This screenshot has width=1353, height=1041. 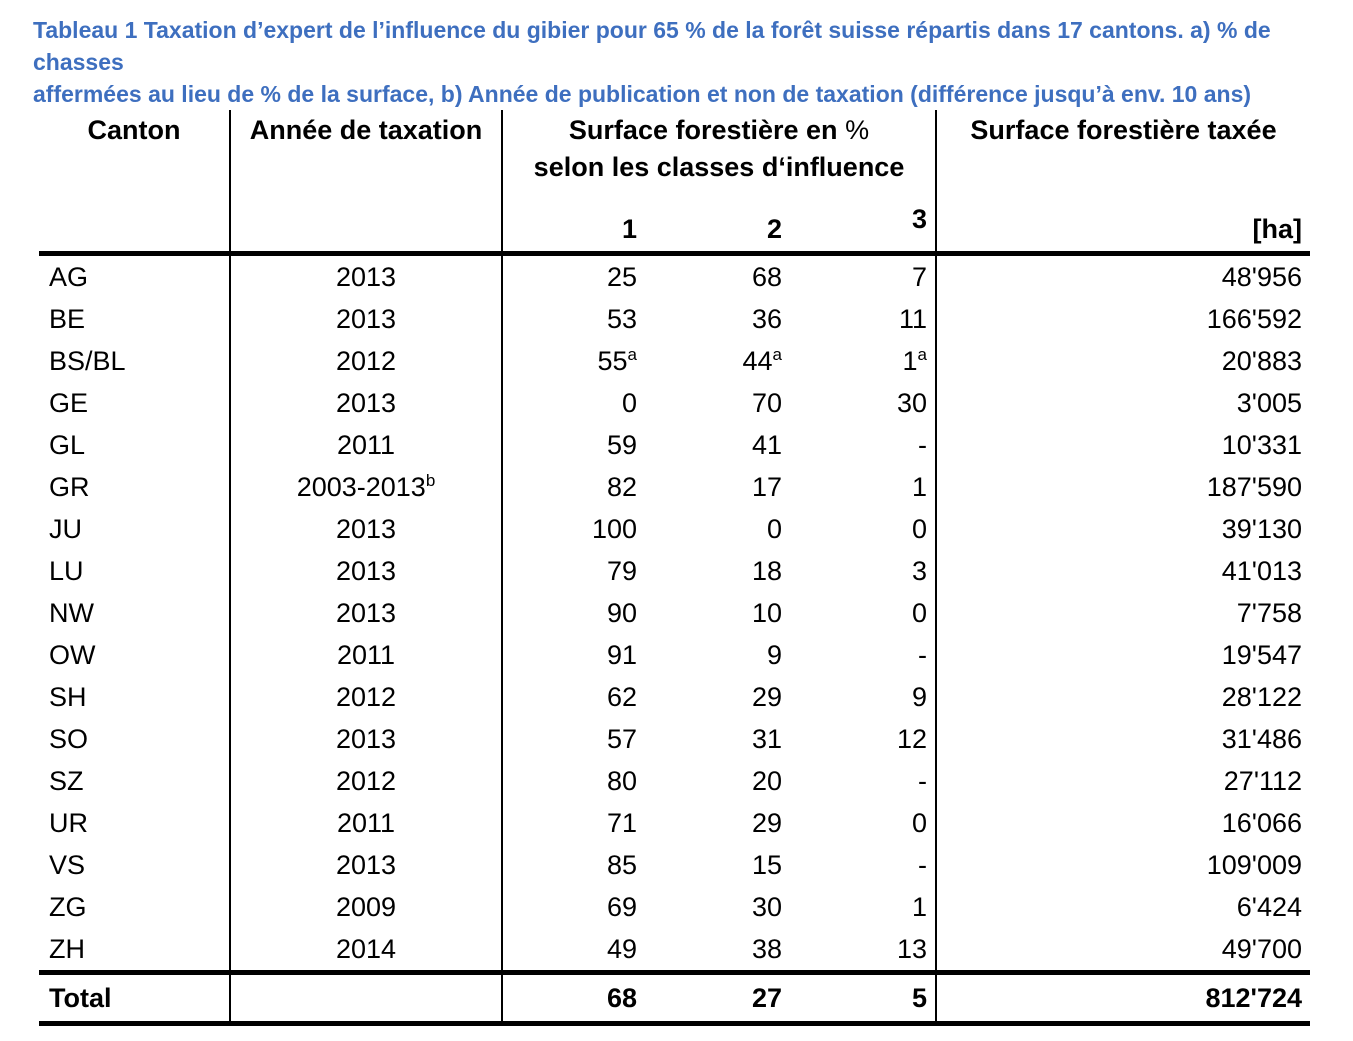 What do you see at coordinates (1262, 738) in the screenshot?
I see `area-cell: 31'486` at bounding box center [1262, 738].